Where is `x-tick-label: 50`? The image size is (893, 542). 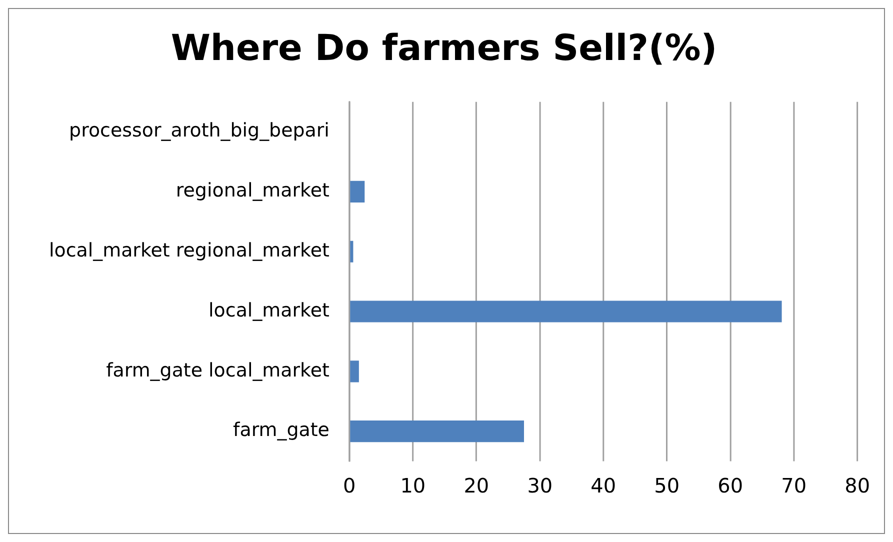 x-tick-label: 50 is located at coordinates (667, 486).